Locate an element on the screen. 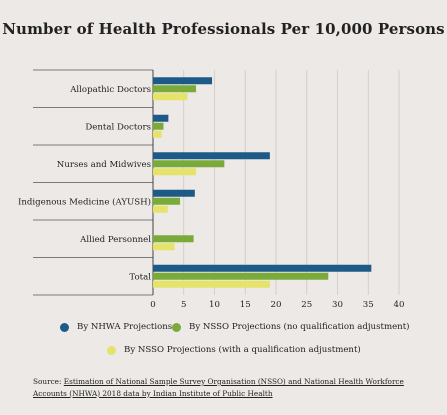  category-label: Dental Doctors is located at coordinates (118, 127).